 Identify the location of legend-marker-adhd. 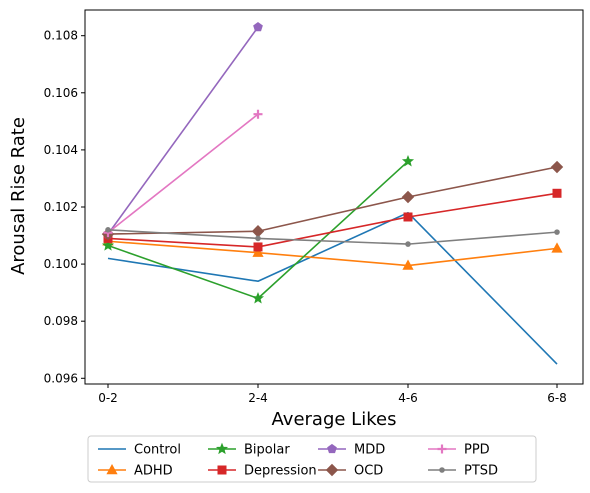
(112, 469).